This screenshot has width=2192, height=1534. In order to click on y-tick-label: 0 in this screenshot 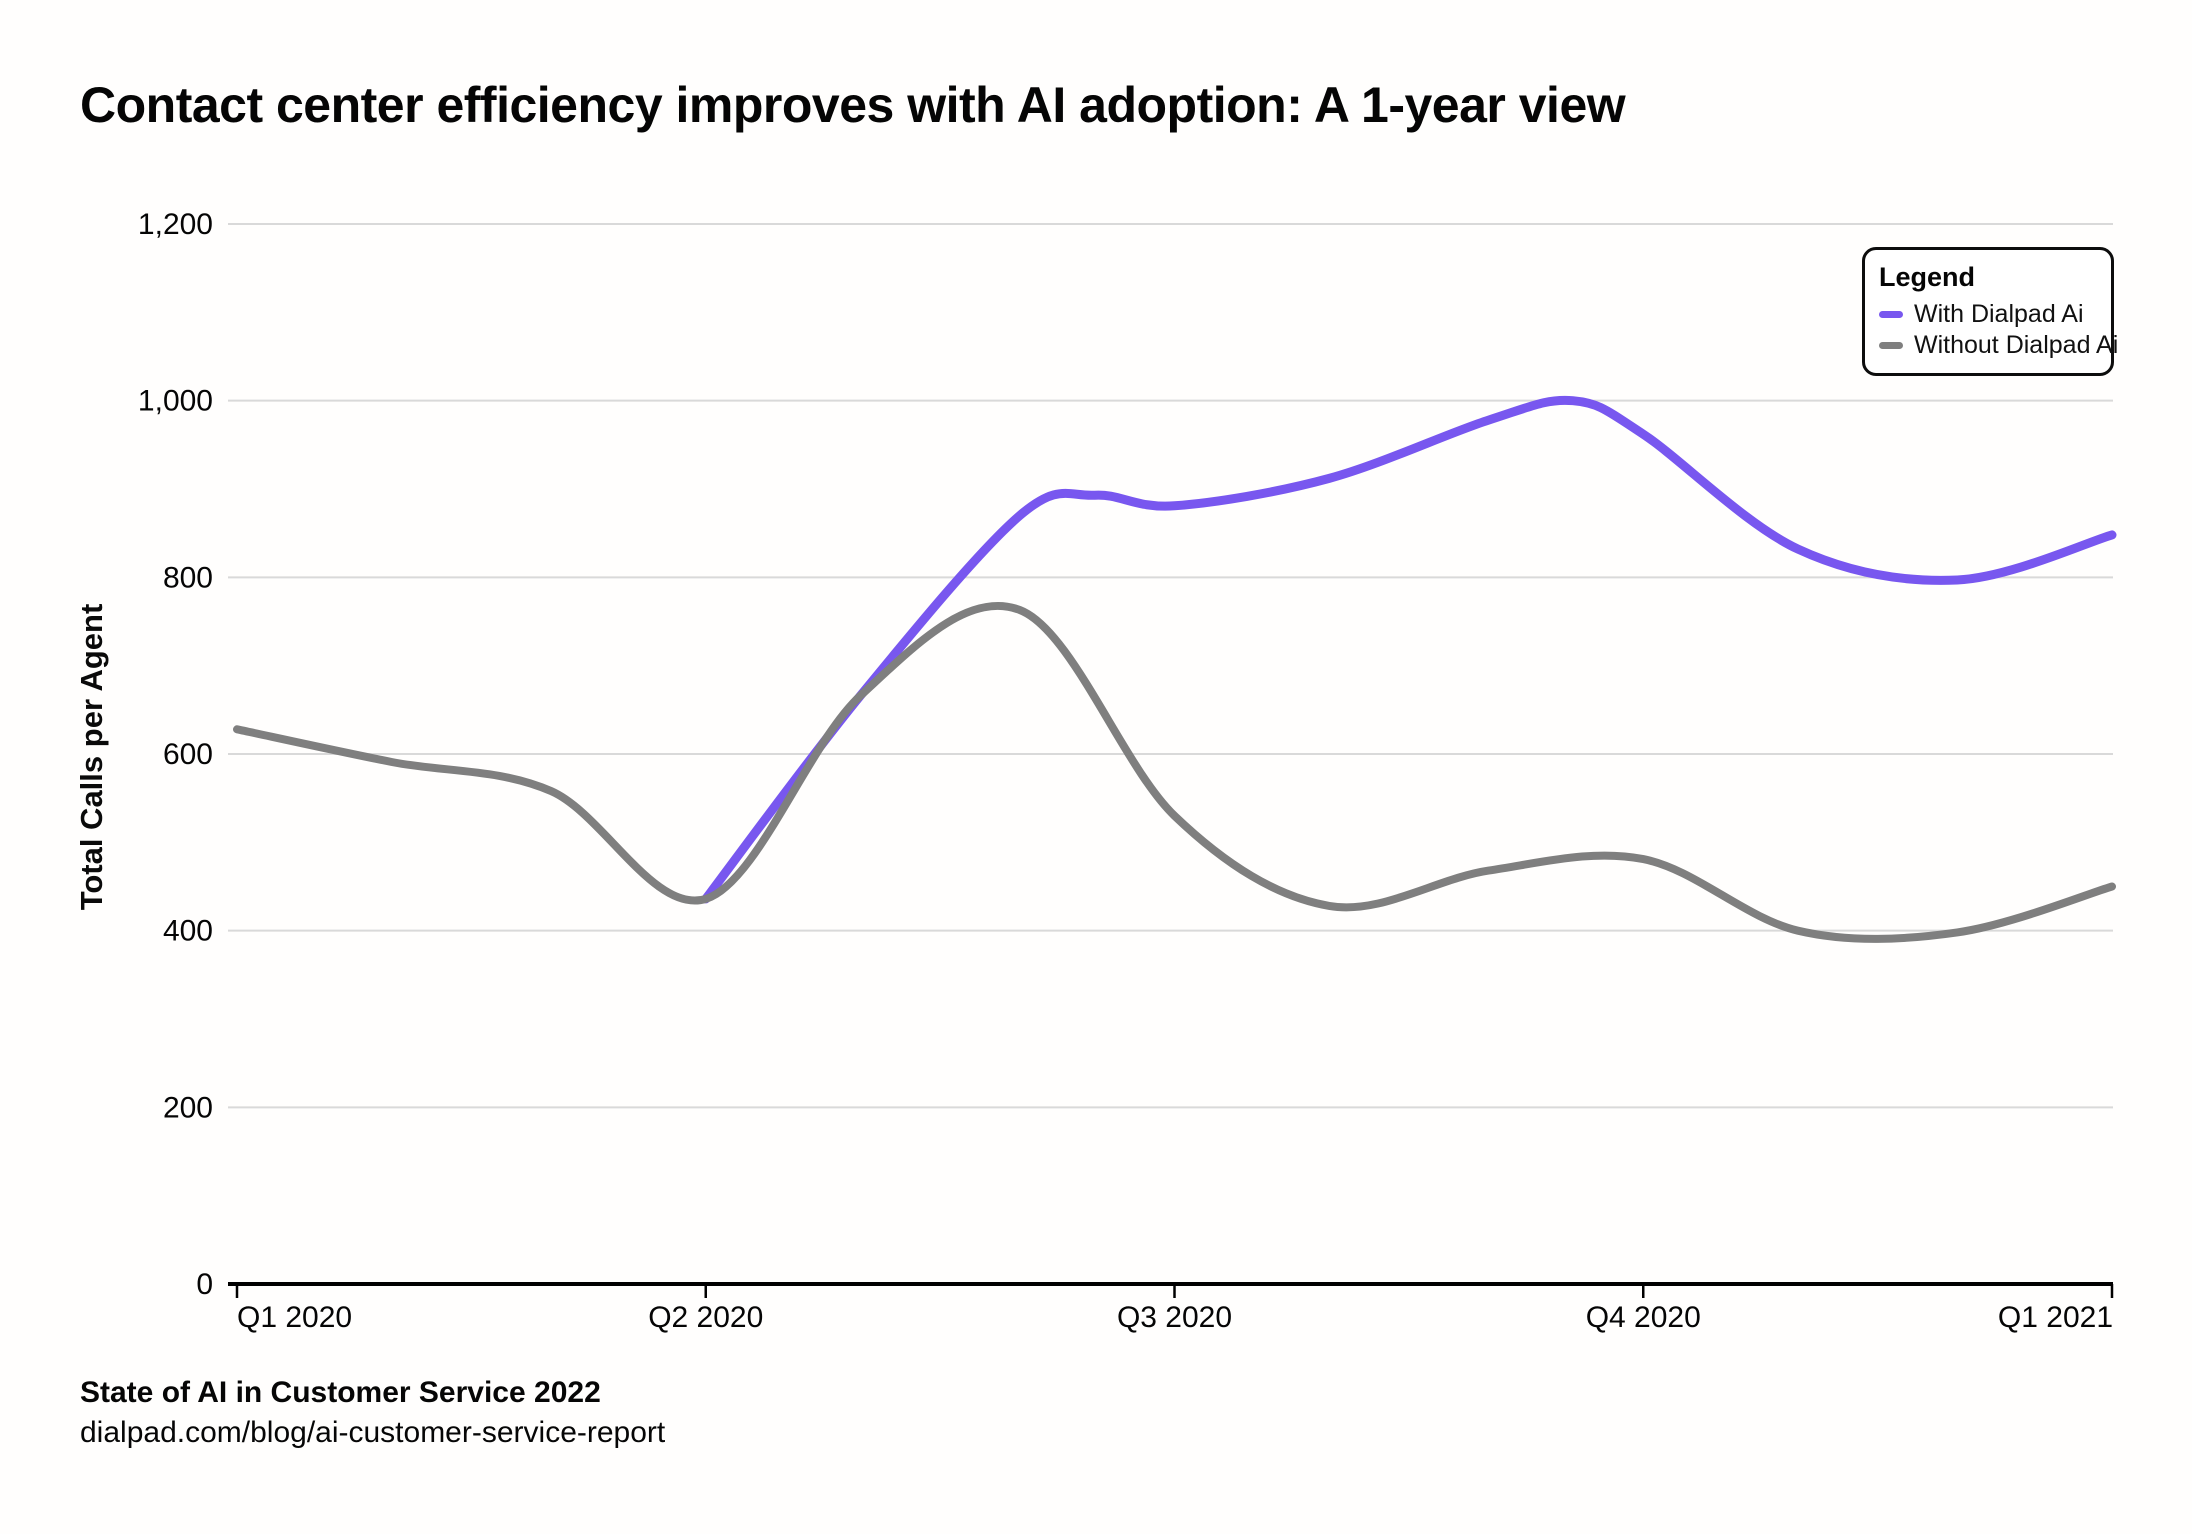, I will do `click(204, 1284)`.